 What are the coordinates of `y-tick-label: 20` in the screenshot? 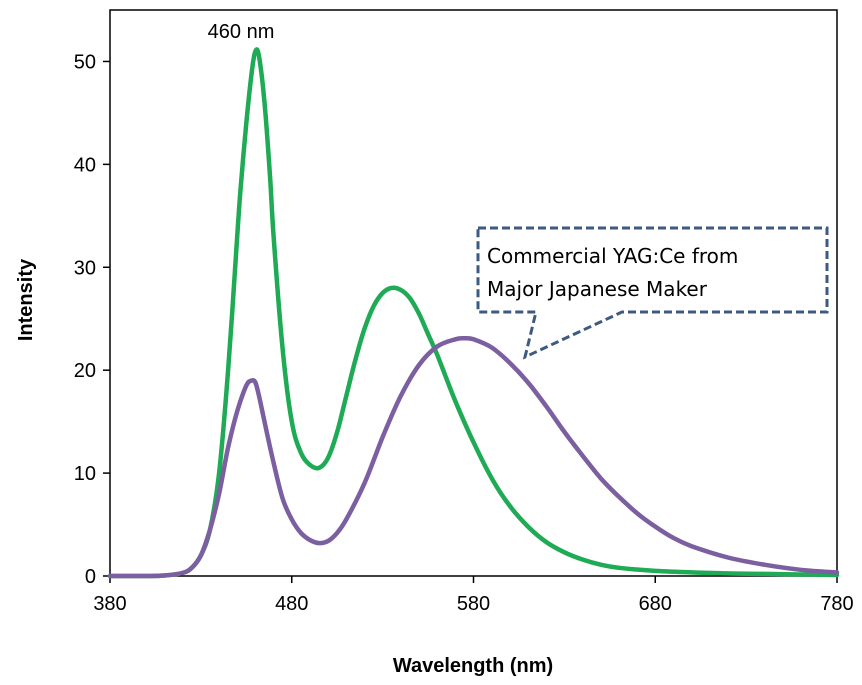 It's located at (85, 371).